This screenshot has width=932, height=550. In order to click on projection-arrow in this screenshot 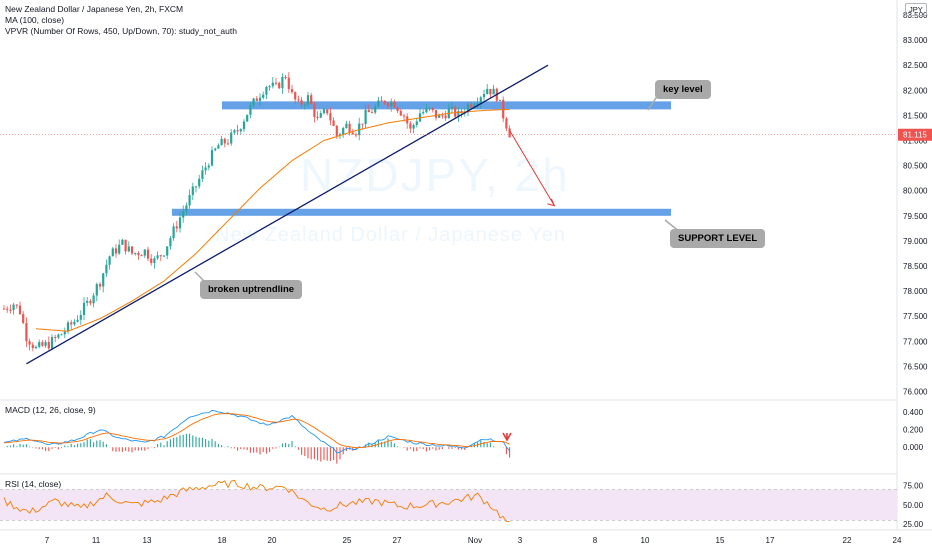, I will do `click(532, 168)`.